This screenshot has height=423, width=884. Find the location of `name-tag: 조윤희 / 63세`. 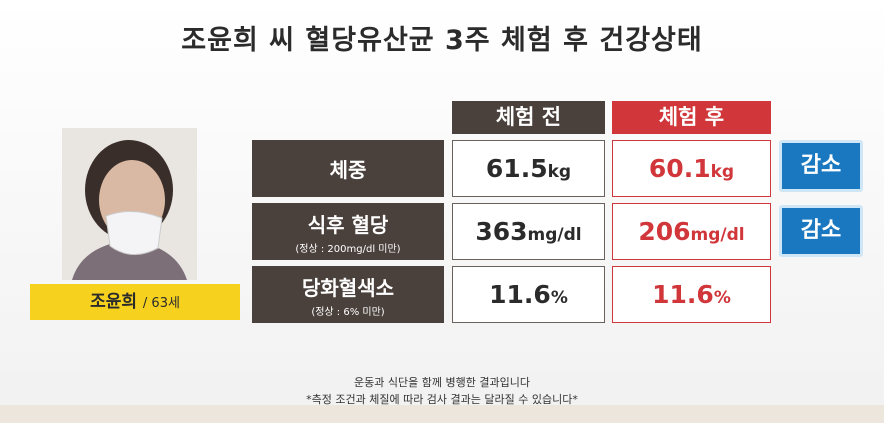

name-tag: 조윤희 / 63세 is located at coordinates (135, 302).